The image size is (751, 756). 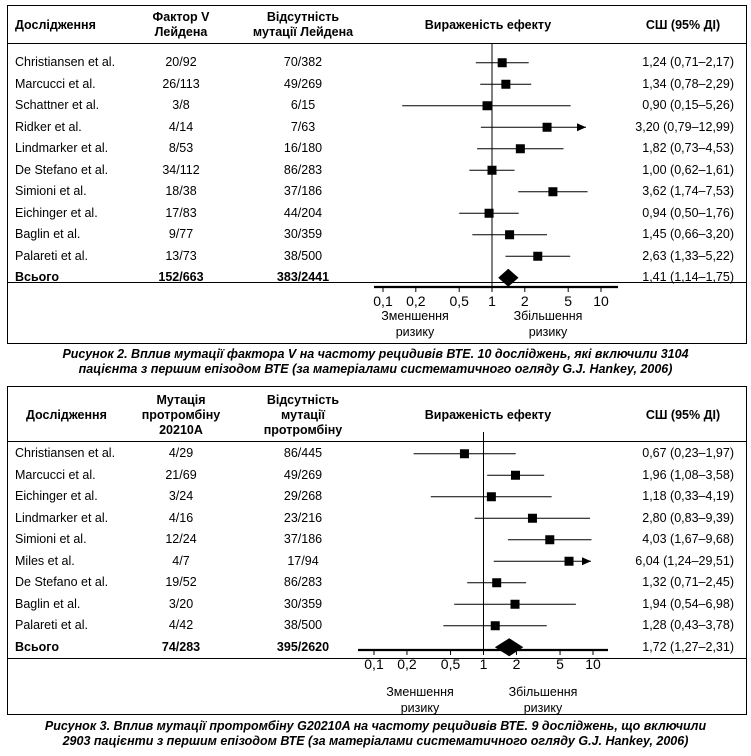 What do you see at coordinates (181, 646) in the screenshot?
I see `group-a-count: 74/283` at bounding box center [181, 646].